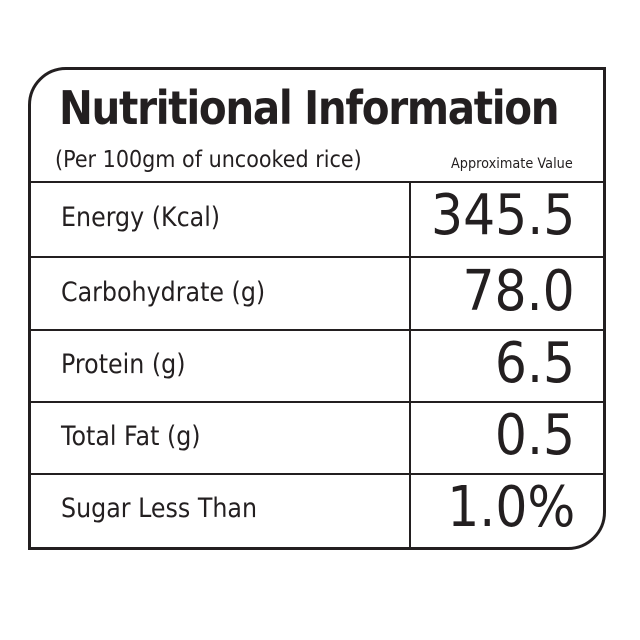  What do you see at coordinates (317, 439) in the screenshot?
I see `nutrient-row-total-fat: Total Fat (g) 0.5` at bounding box center [317, 439].